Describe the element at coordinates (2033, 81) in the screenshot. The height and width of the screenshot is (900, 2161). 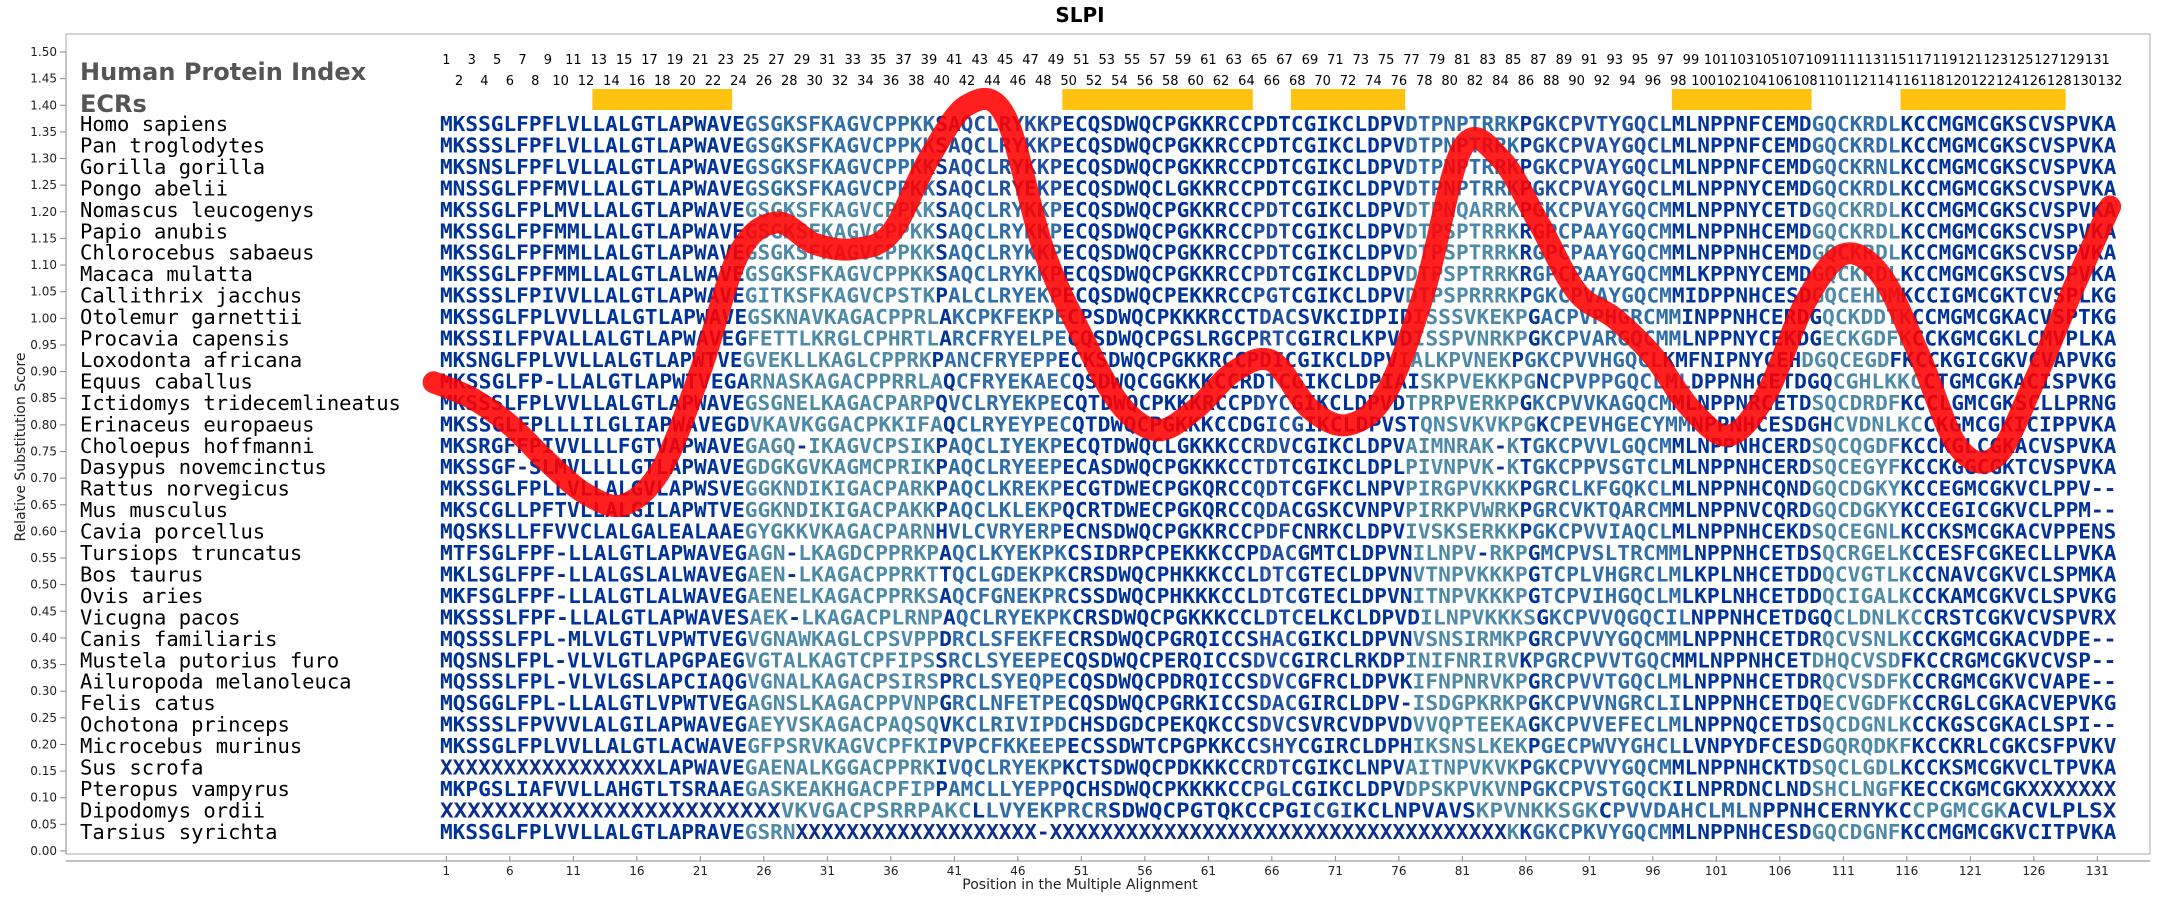
I see `human-index-even: 126` at that location.